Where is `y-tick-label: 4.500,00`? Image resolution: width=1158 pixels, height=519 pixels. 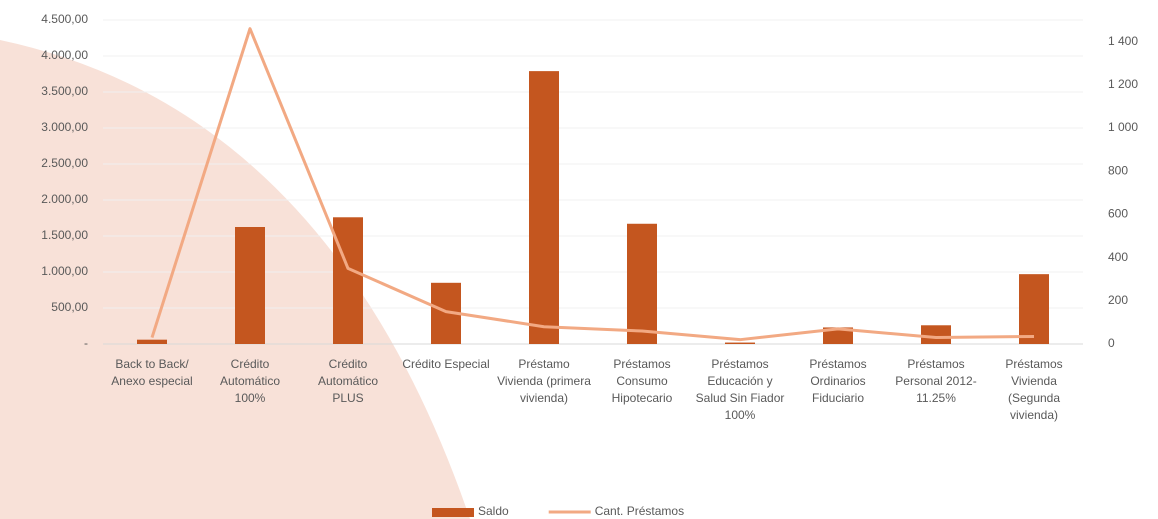
y-tick-label: 4.500,00 is located at coordinates (64, 19).